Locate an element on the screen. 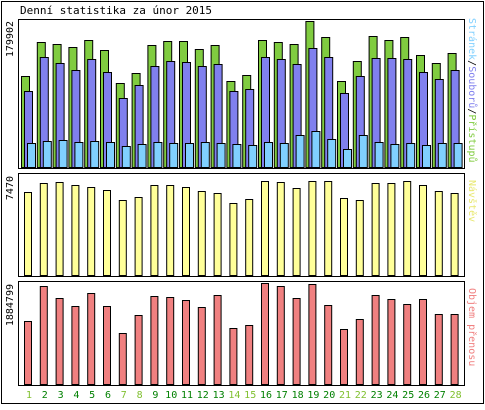 This screenshot has width=485, height=410. access-ylabel-sep1: / is located at coordinates (471, 63).